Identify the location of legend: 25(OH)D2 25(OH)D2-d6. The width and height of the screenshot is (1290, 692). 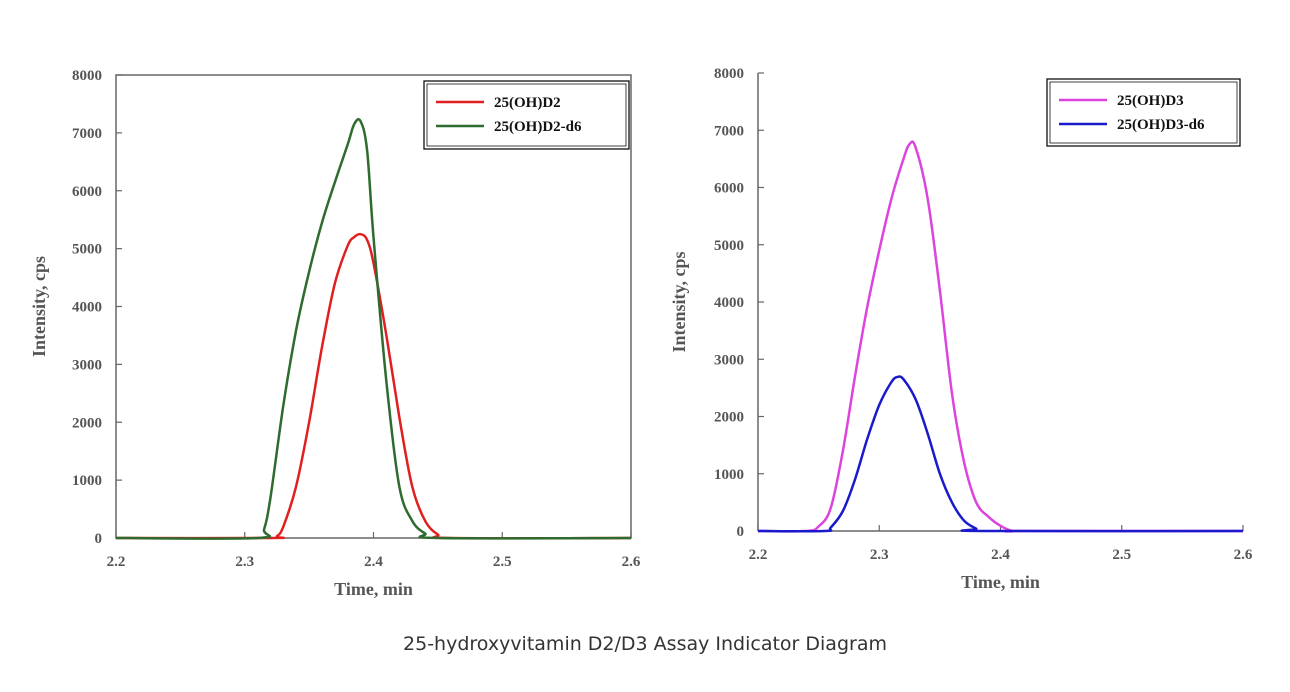
(526, 115).